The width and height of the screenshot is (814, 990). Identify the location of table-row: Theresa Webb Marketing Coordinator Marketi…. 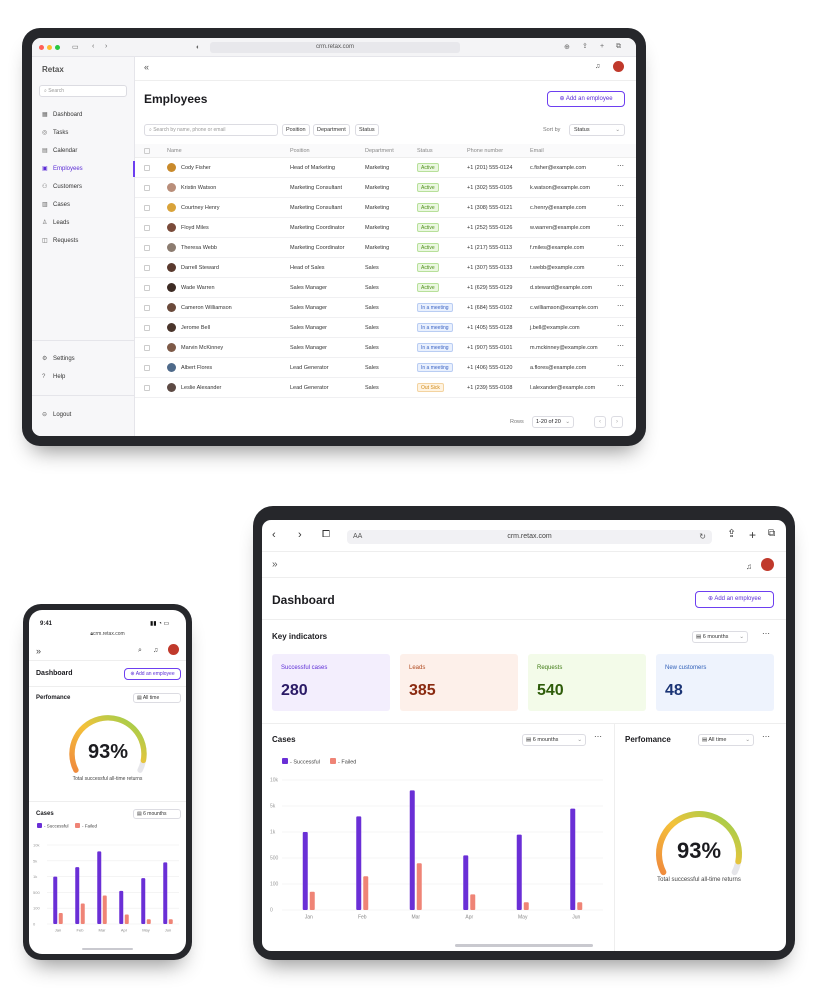
(385, 248).